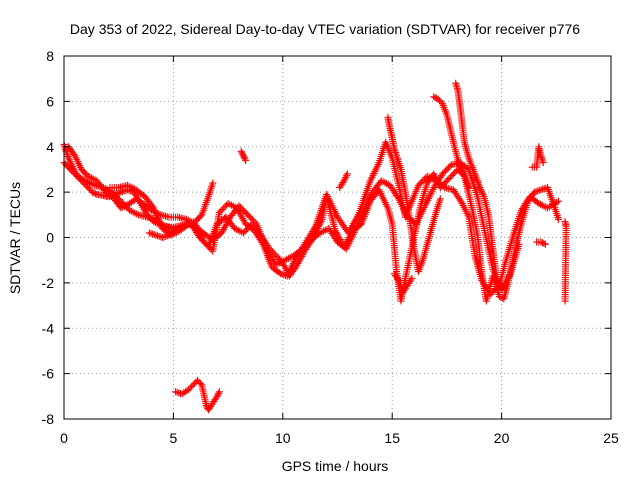 This screenshot has width=640, height=480. What do you see at coordinates (502, 438) in the screenshot?
I see `x-tick-label: 20` at bounding box center [502, 438].